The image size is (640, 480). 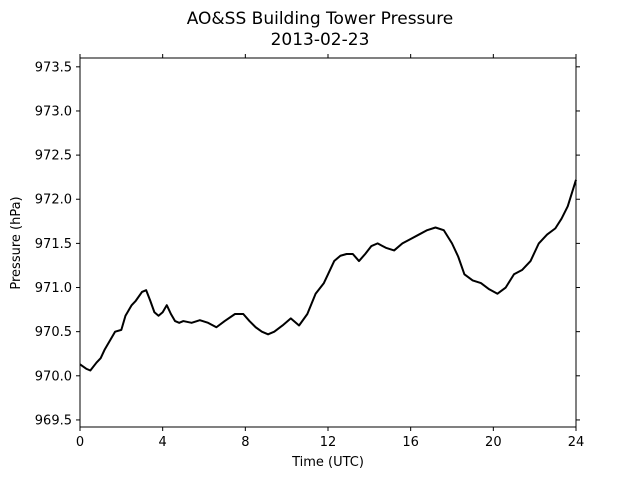 I want to click on y-tick-label: 970.5, so click(x=53, y=332).